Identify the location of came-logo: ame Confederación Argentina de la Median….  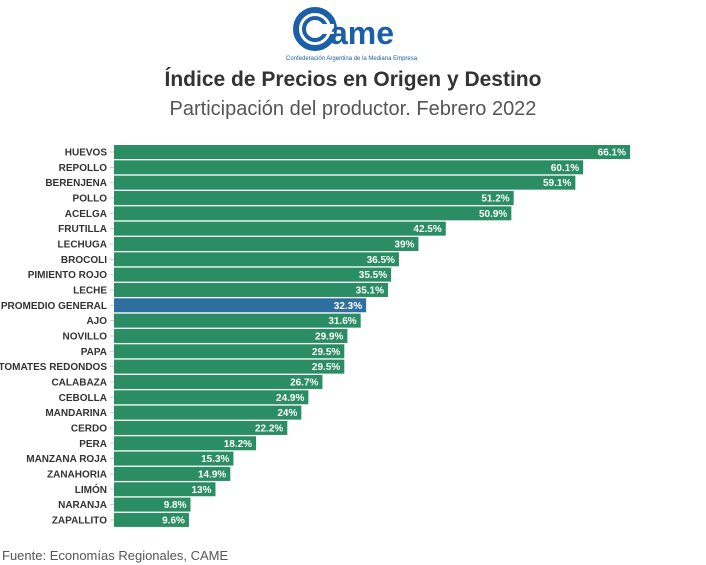
(352, 34).